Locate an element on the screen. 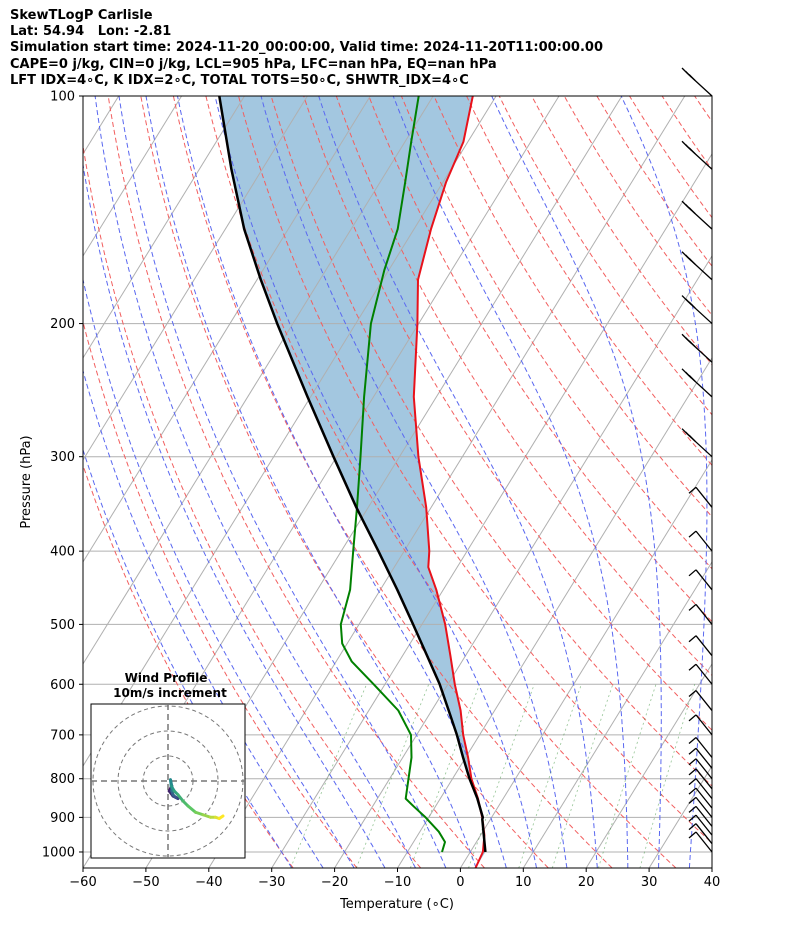 This screenshot has width=794, height=937. wind-barbs is located at coordinates (697, 460).